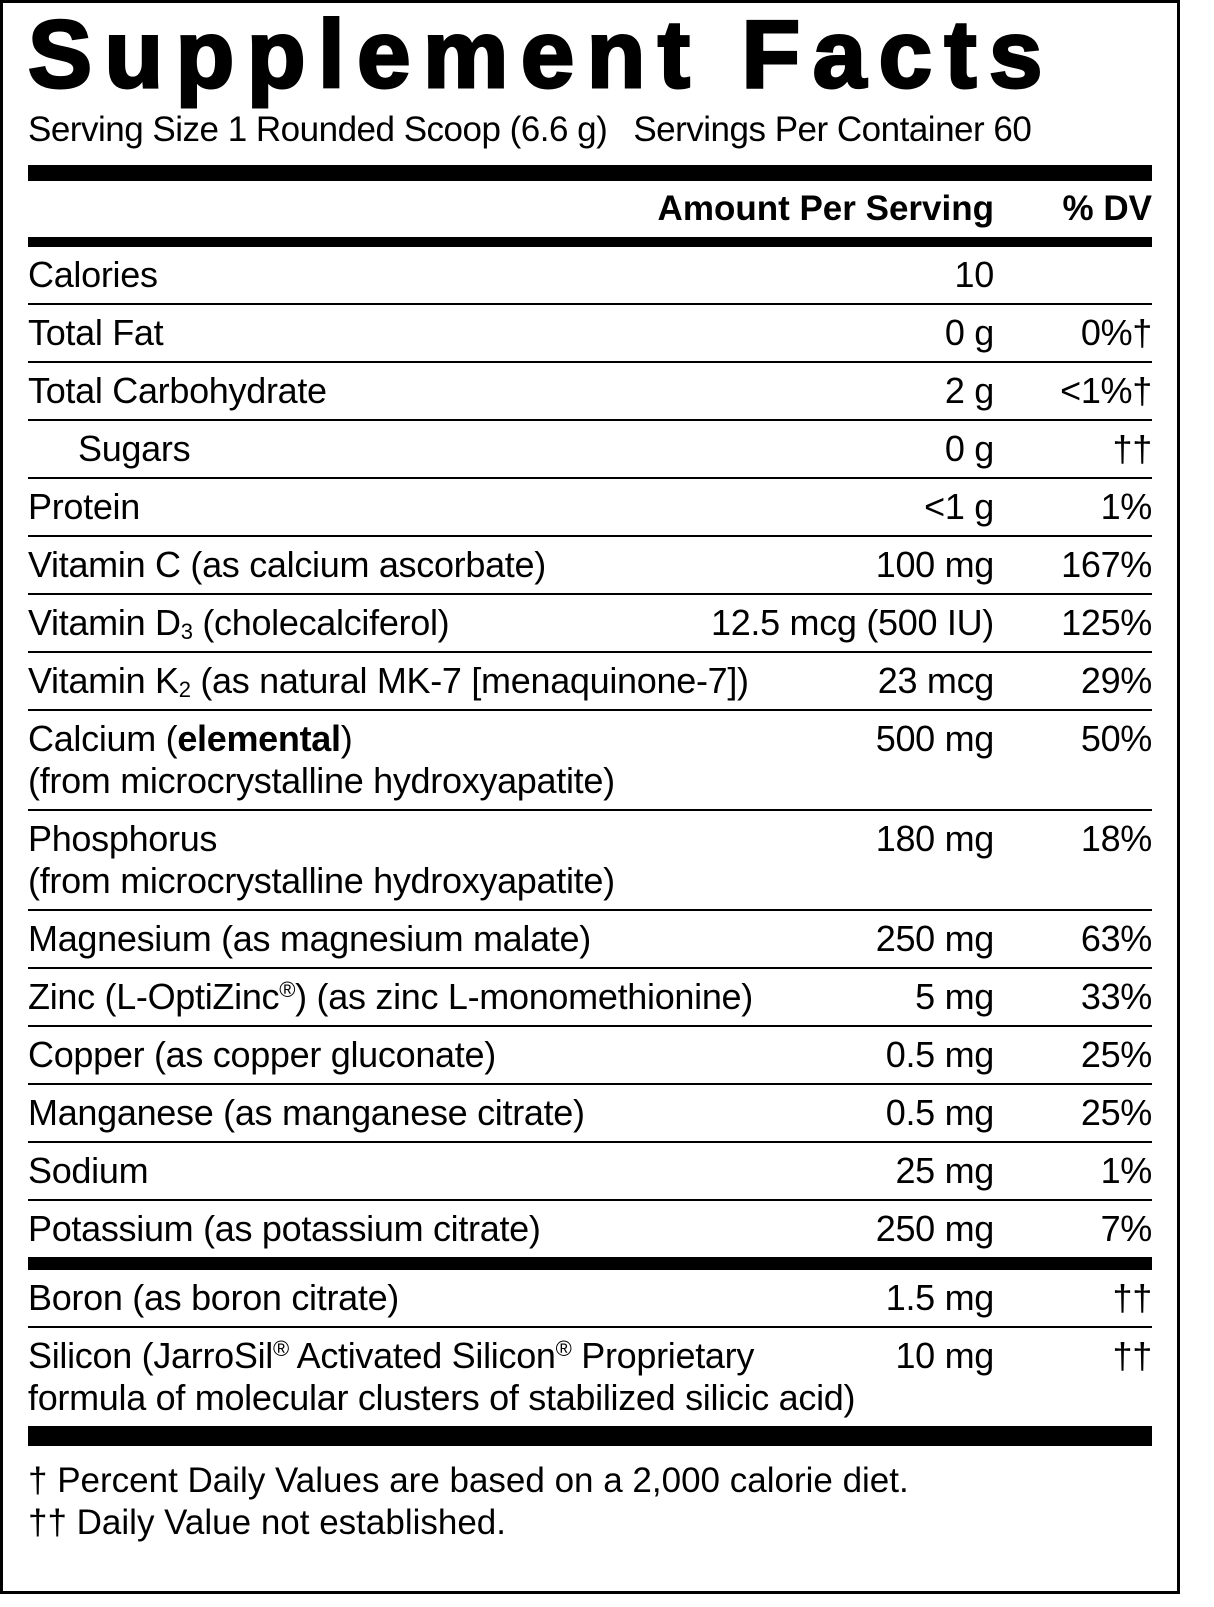 This screenshot has height=1607, width=1214. I want to click on name-line: Copper (as copper gluconate), so click(452, 1055).